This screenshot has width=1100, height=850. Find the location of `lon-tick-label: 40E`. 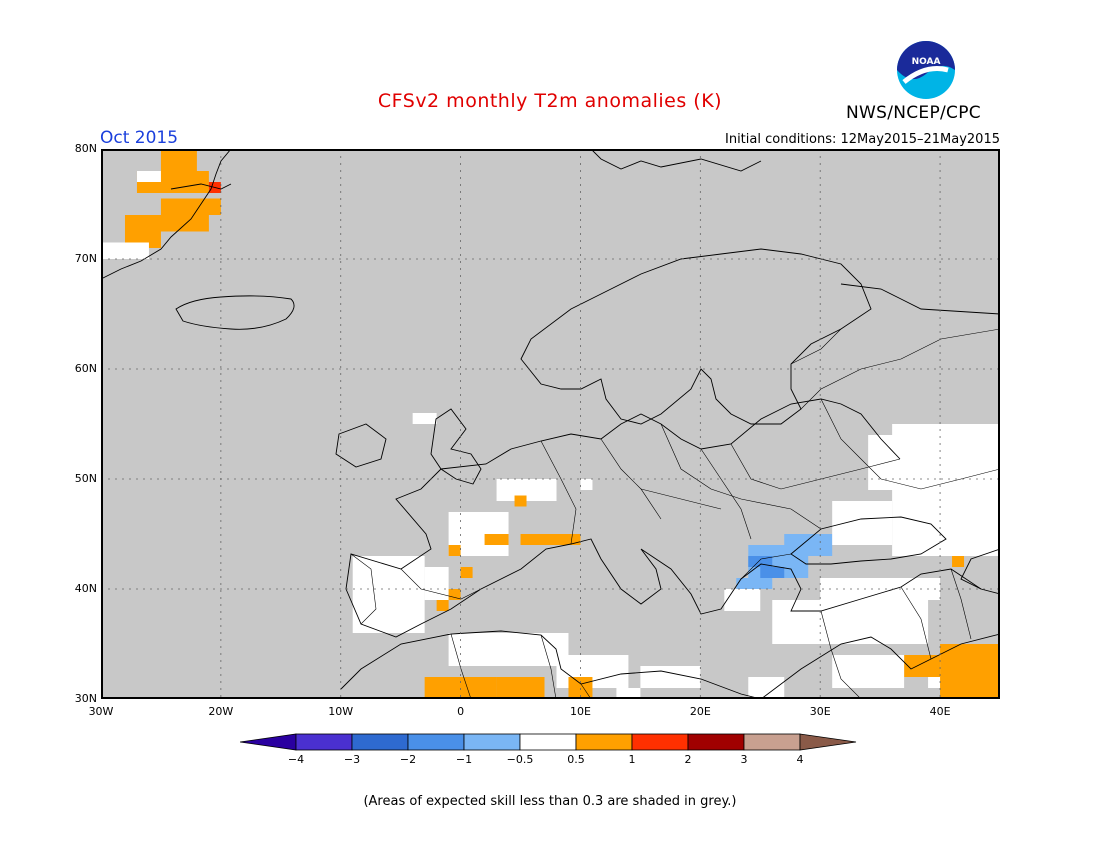

lon-tick-label: 40E is located at coordinates (940, 711).